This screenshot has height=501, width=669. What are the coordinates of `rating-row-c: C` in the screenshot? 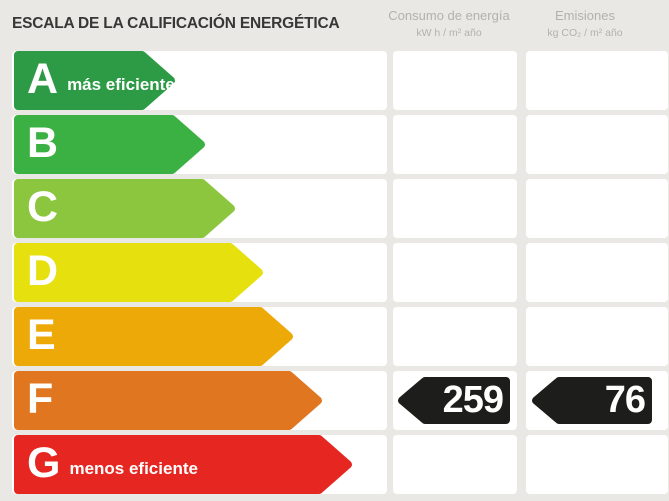 It's located at (340, 208).